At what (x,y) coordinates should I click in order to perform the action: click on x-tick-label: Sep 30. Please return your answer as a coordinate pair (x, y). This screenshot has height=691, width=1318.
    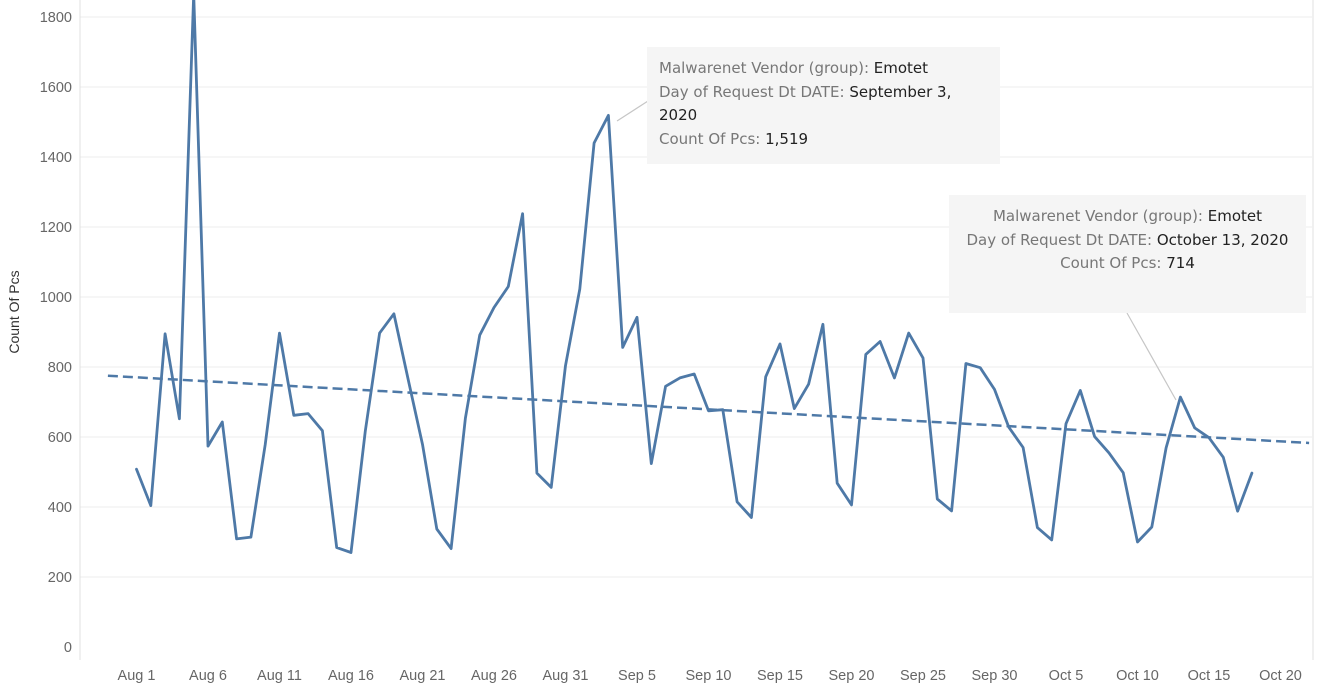
    Looking at the image, I should click on (995, 676).